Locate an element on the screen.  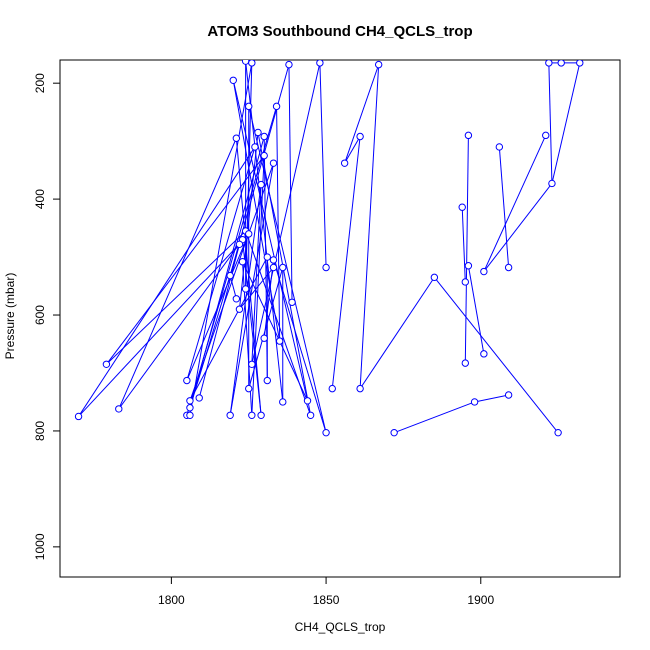
y-axis-label: Pressure (mbar) is located at coordinates (10, 316).